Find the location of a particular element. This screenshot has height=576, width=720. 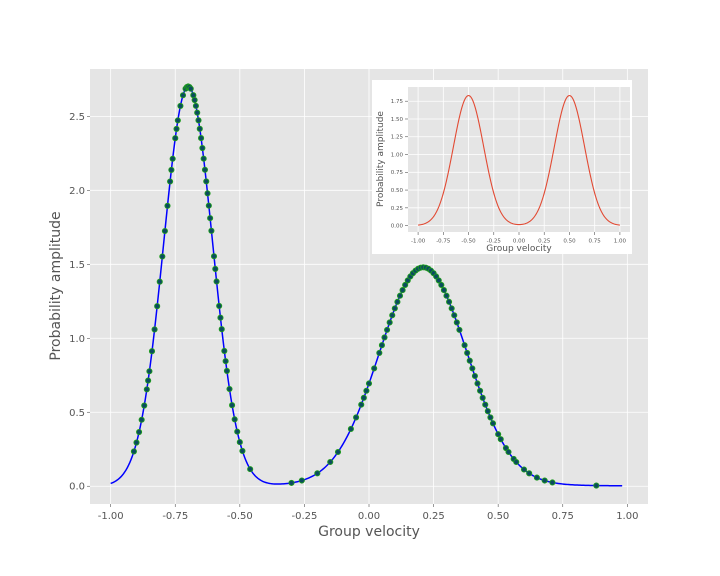

main-y-tick-label: 1.0 is located at coordinates (77, 339).